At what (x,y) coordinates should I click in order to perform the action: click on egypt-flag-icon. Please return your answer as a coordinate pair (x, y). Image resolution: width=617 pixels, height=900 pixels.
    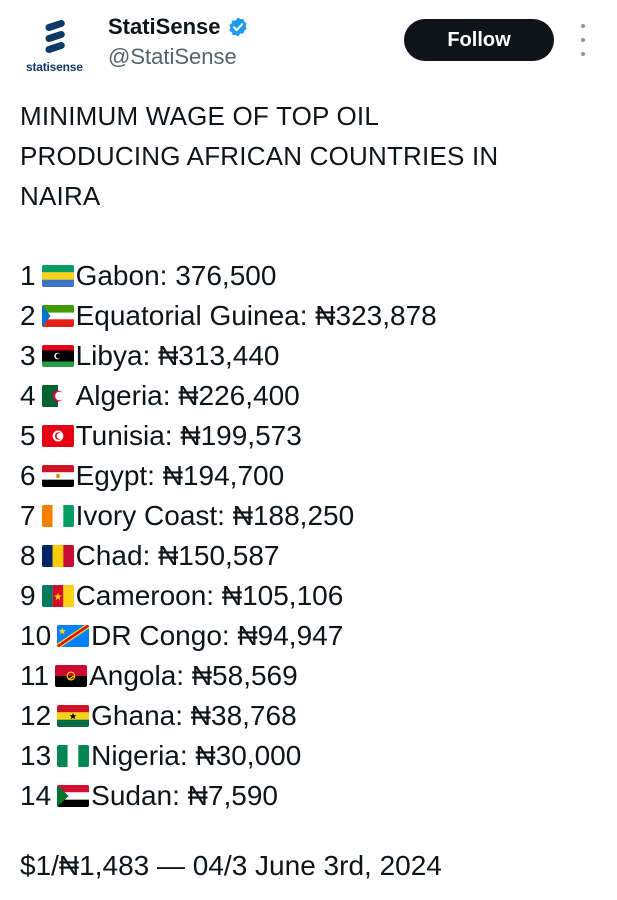
    Looking at the image, I should click on (57, 476).